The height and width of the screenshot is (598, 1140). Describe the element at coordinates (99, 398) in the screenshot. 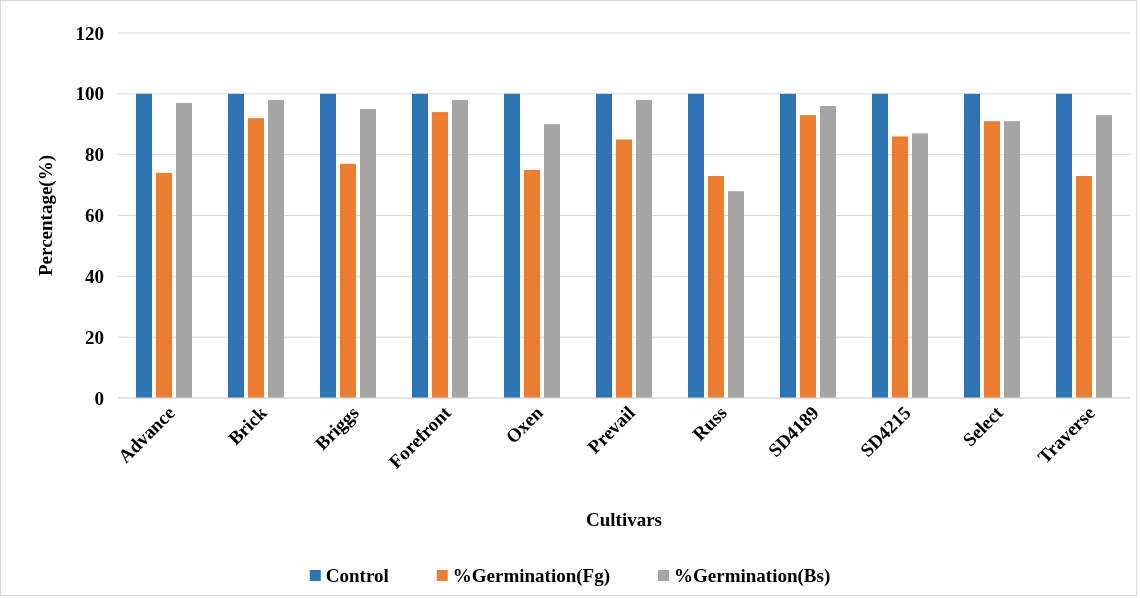

I see `y-tick-label: 0` at that location.